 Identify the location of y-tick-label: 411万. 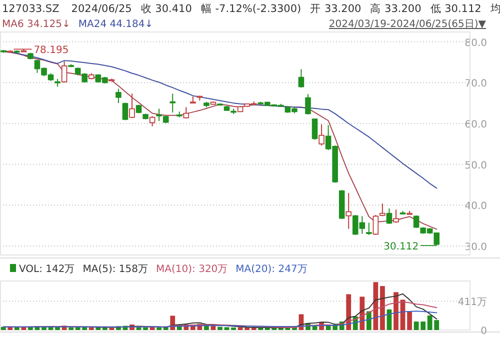
(472, 302).